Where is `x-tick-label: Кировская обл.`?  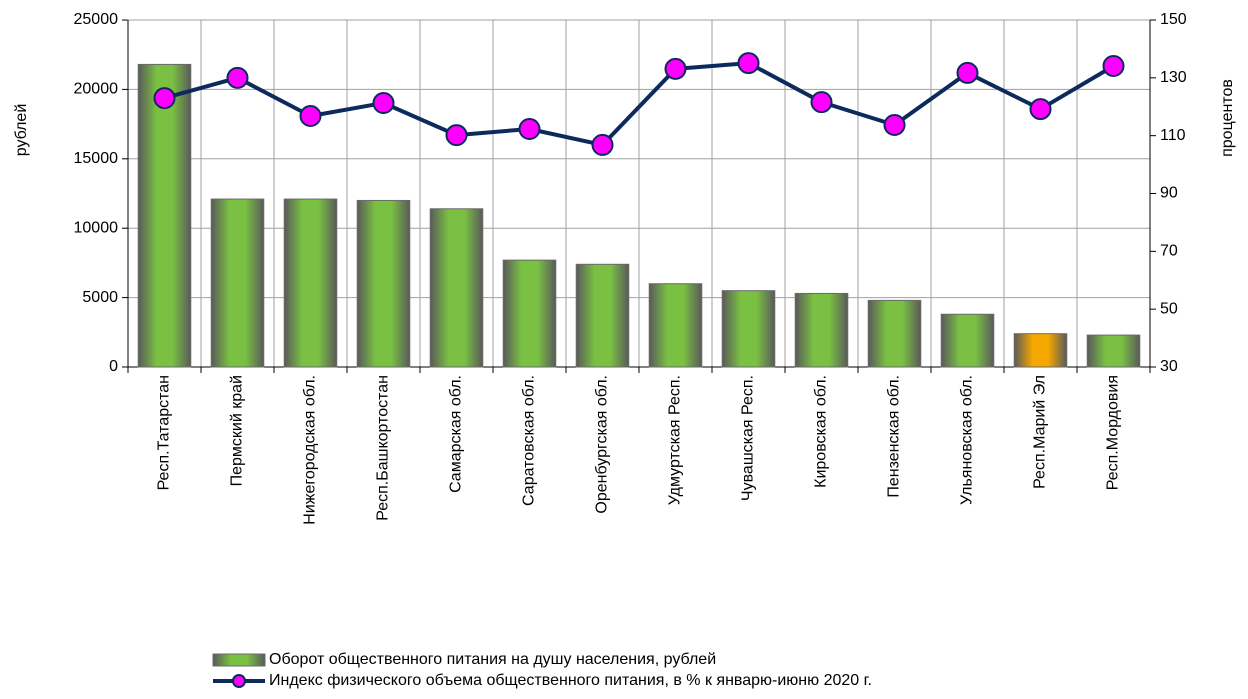 x-tick-label: Кировская обл. is located at coordinates (821, 431).